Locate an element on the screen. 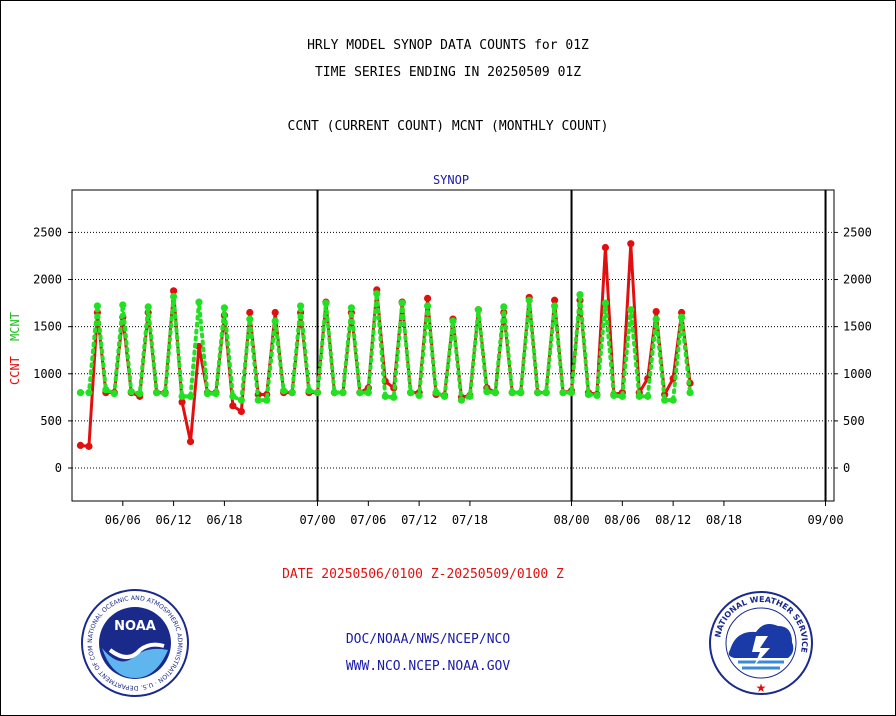 The height and width of the screenshot is (716, 896). series-mcnt is located at coordinates (385, 347).